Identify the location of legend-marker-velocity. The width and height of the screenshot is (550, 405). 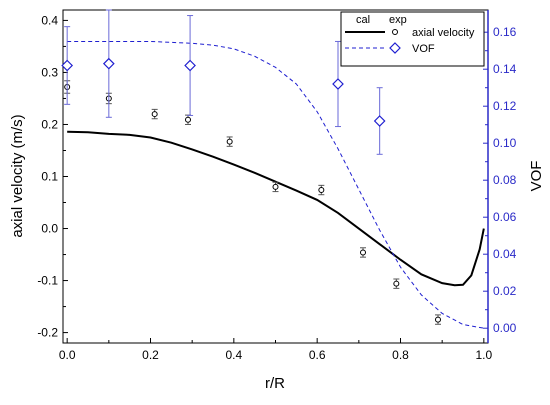
(395, 32).